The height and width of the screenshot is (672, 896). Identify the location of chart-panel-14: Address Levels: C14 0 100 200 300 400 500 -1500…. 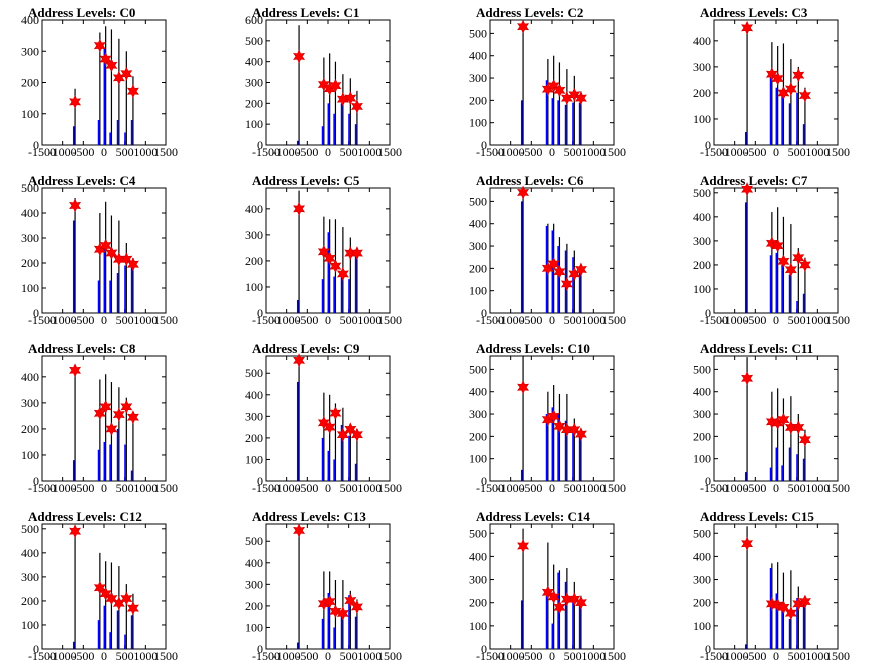
(547, 586).